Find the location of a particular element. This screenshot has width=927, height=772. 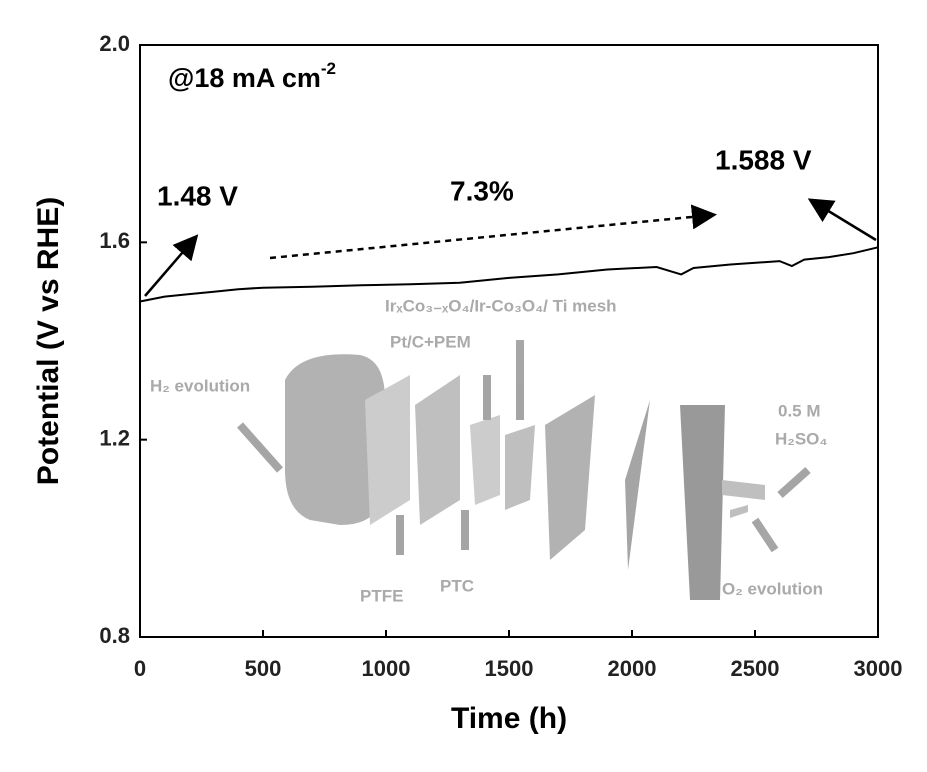

inset-label: PTFE is located at coordinates (381, 595).